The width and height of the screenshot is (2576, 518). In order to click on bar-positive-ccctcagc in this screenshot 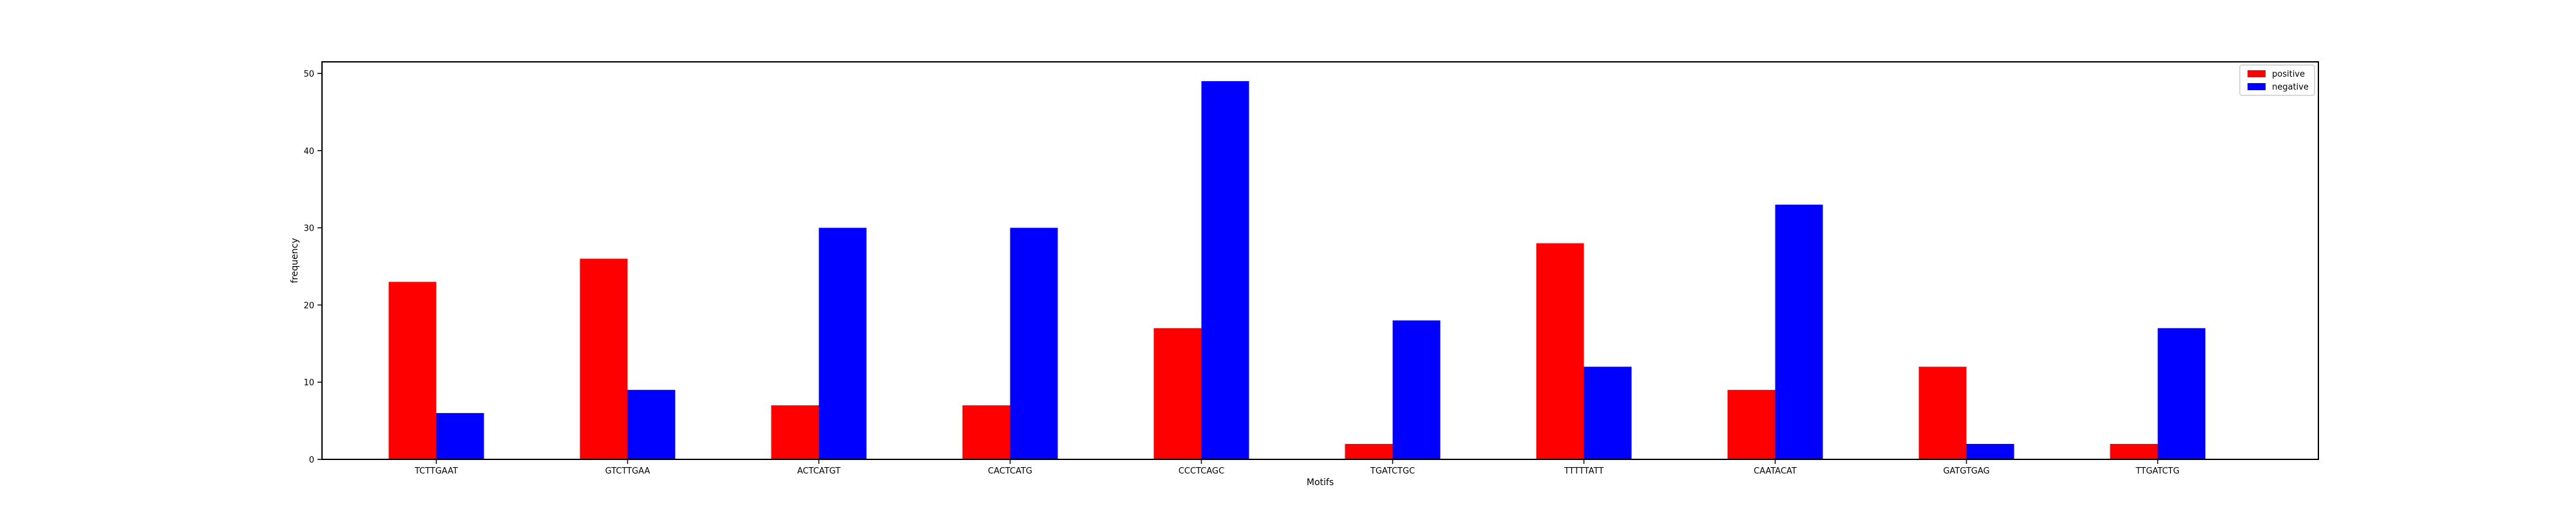, I will do `click(1177, 393)`.